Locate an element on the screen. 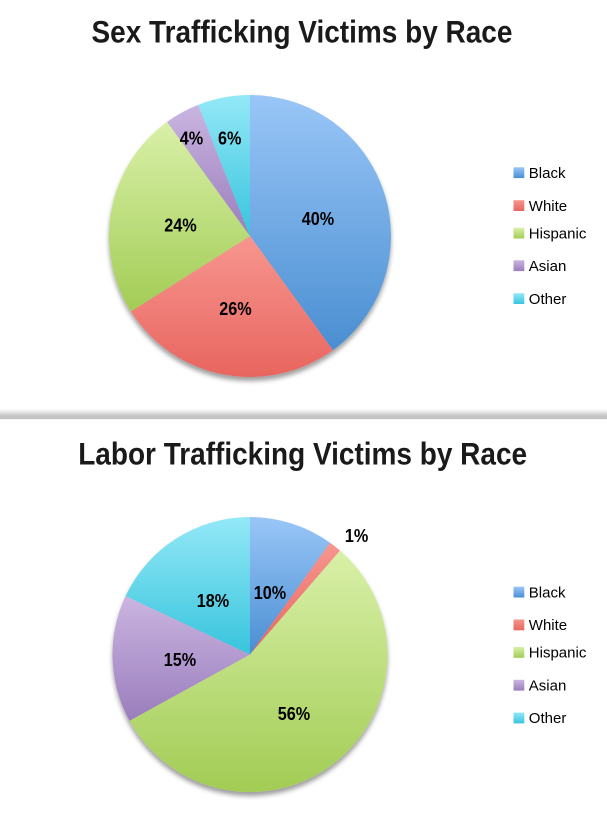  svg-text:Labor Trafficking Victims by R: Labor Trafficking Victims by Race is located at coordinates (302, 454).